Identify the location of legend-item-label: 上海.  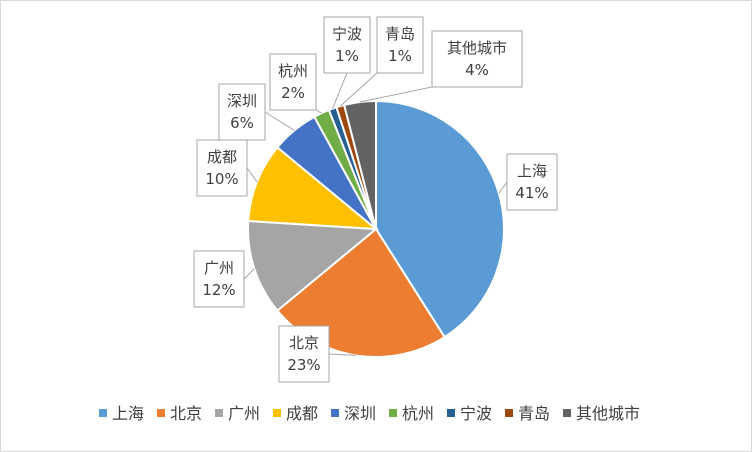
(128, 413).